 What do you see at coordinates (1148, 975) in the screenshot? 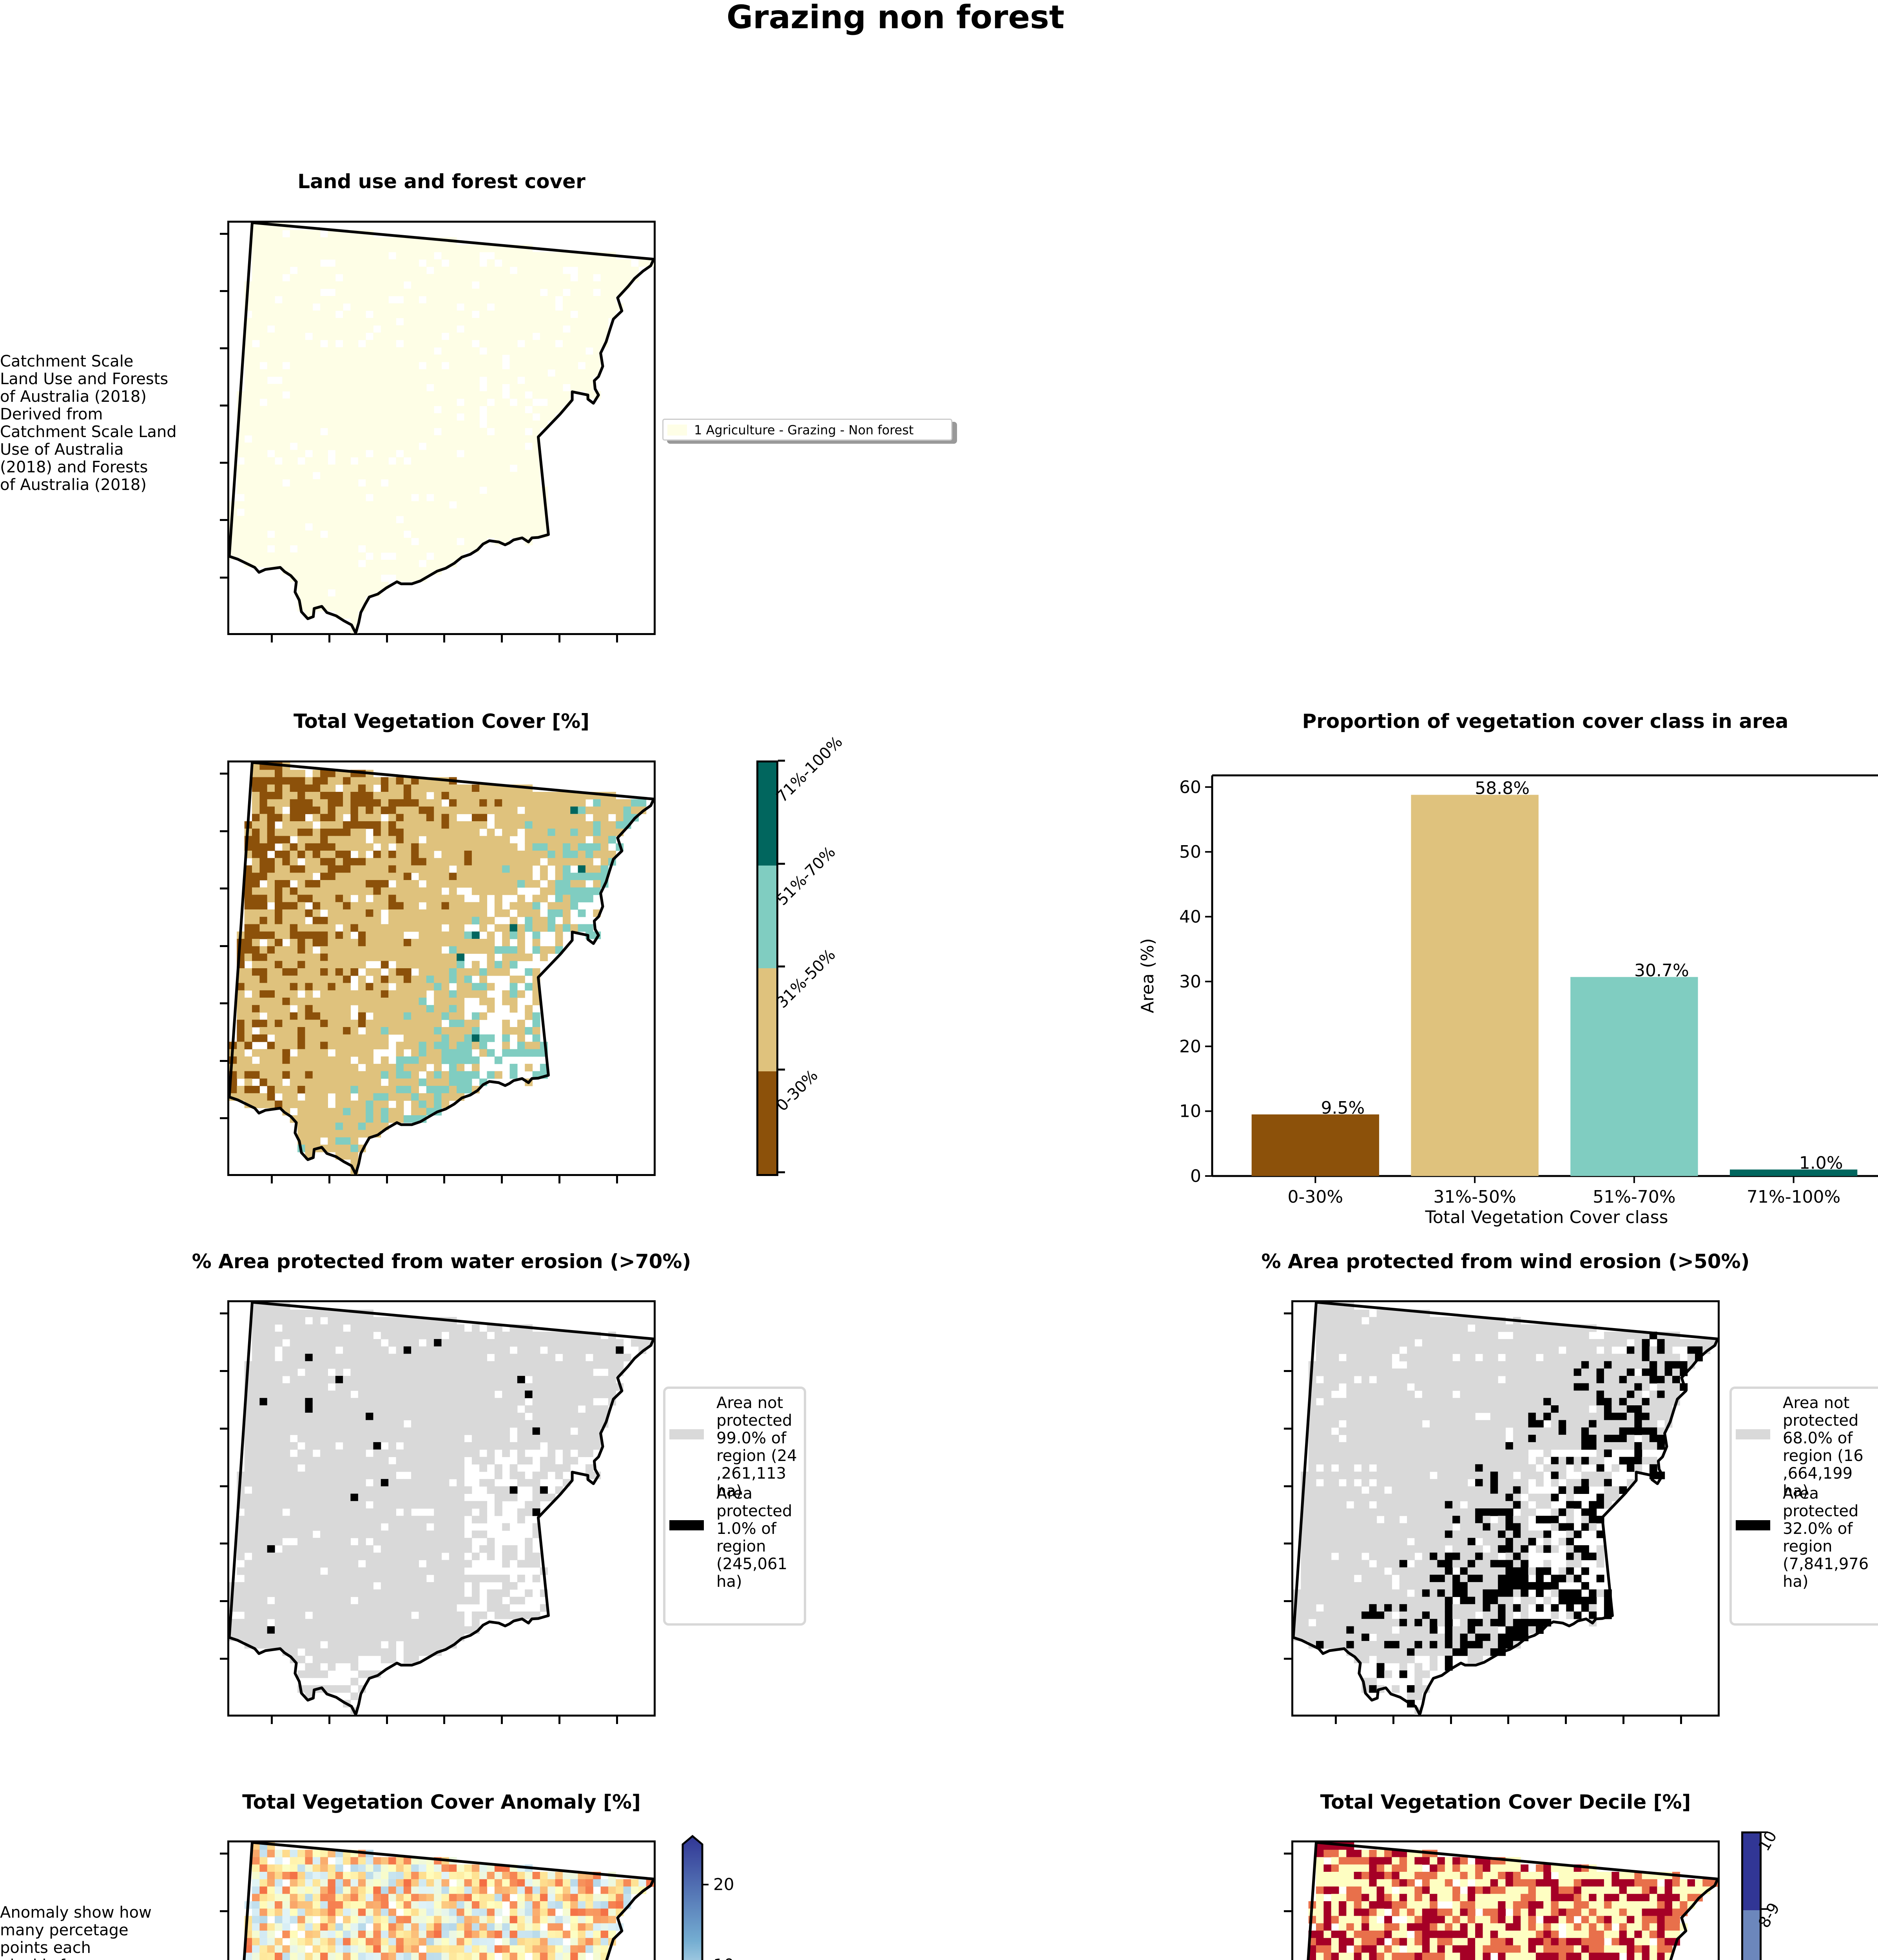
I see `y-axis-label: Area (%)` at bounding box center [1148, 975].